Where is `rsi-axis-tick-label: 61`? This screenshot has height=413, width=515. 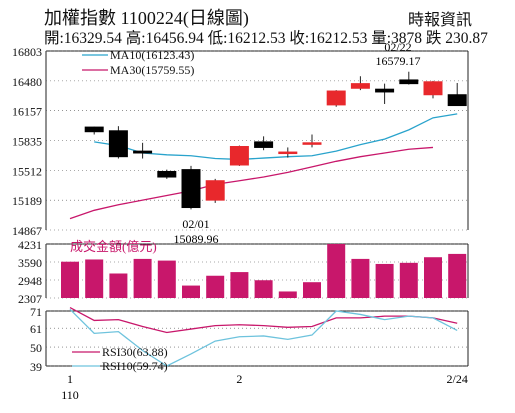 rsi-axis-tick-label: 61 is located at coordinates (36, 329).